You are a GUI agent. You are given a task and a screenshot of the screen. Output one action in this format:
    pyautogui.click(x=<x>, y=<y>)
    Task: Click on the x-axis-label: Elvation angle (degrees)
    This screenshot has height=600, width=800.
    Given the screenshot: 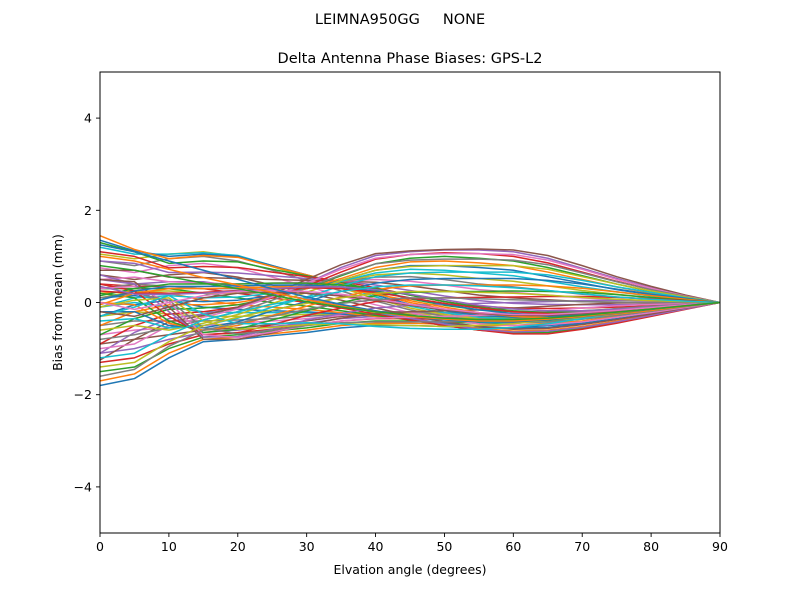 What is the action you would take?
    pyautogui.click(x=409, y=569)
    